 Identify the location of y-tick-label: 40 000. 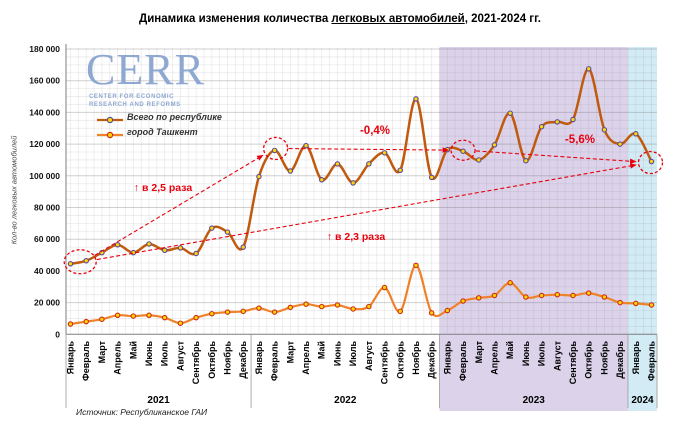
(47, 271).